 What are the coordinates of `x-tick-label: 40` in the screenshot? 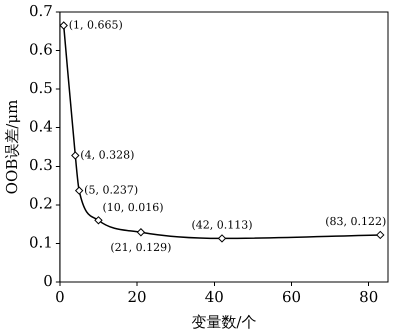 It's located at (214, 297).